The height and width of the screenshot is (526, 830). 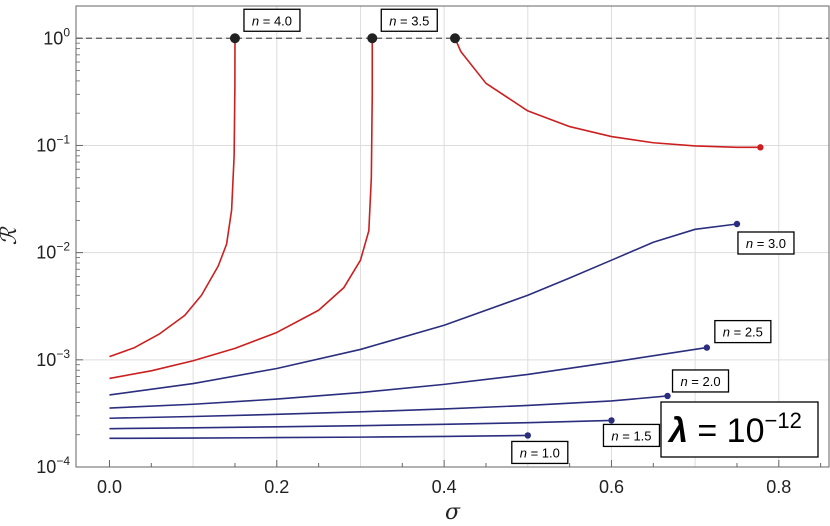 I want to click on y-tick-exponent: −1, so click(x=63, y=139).